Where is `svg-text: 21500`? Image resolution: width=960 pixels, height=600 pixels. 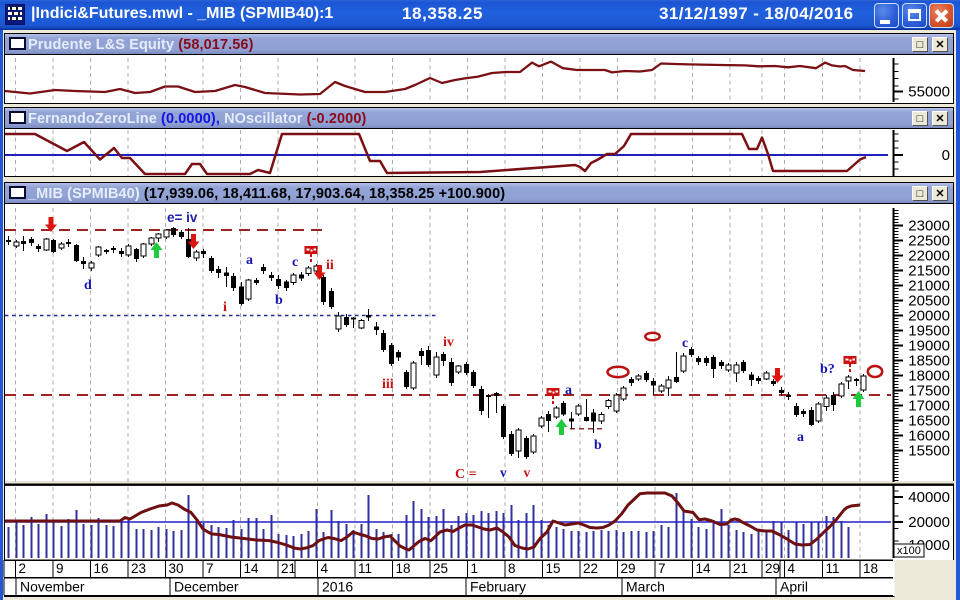
svg-text: 21500 is located at coordinates (929, 271).